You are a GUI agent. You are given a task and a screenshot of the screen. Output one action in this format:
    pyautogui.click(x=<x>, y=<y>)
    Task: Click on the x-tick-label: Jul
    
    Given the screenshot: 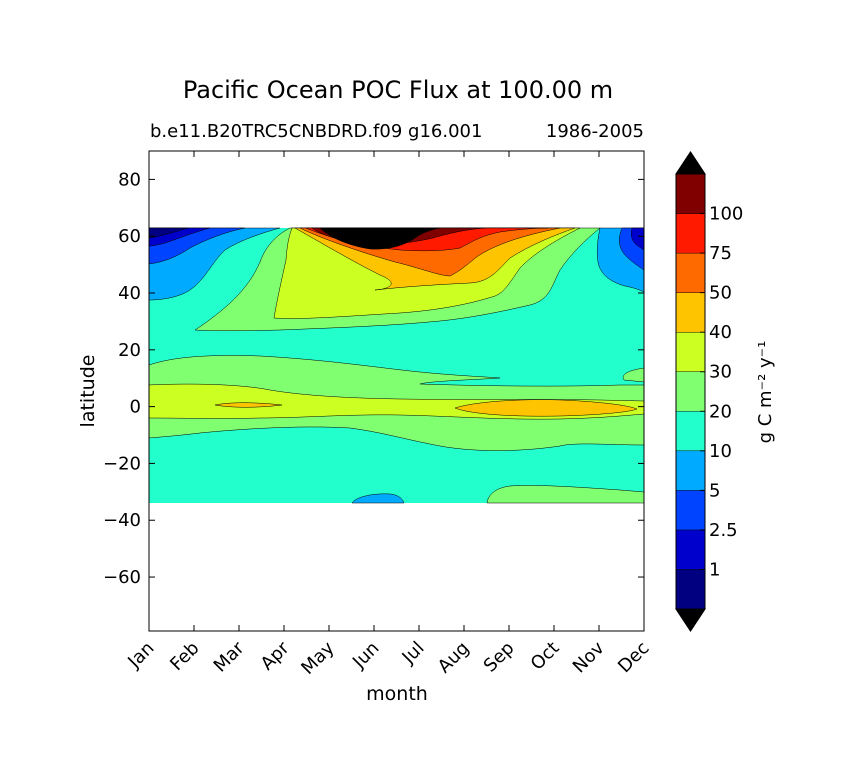 What is the action you would take?
    pyautogui.click(x=413, y=653)
    